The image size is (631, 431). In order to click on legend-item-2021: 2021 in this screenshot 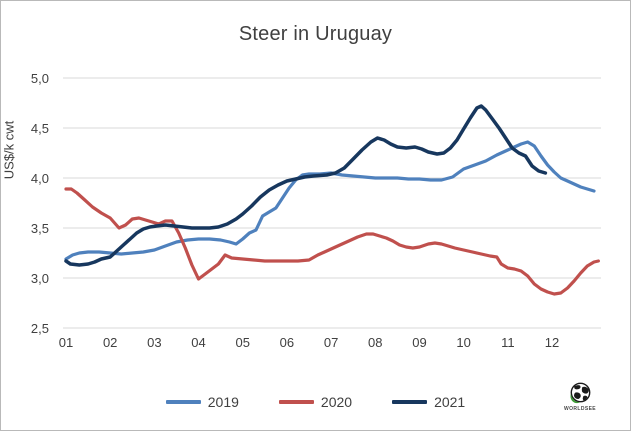, I will do `click(428, 402)`.